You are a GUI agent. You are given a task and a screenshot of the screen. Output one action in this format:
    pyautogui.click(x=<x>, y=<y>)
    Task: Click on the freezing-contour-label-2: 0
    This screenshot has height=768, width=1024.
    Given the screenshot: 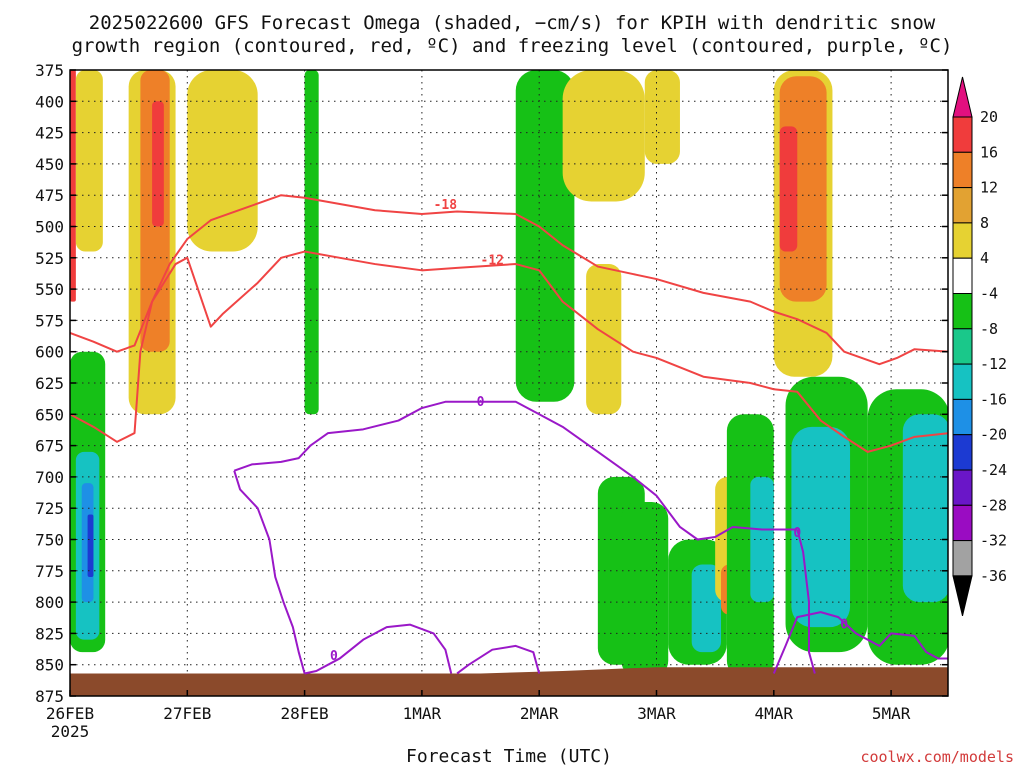 What is the action you would take?
    pyautogui.click(x=334, y=656)
    